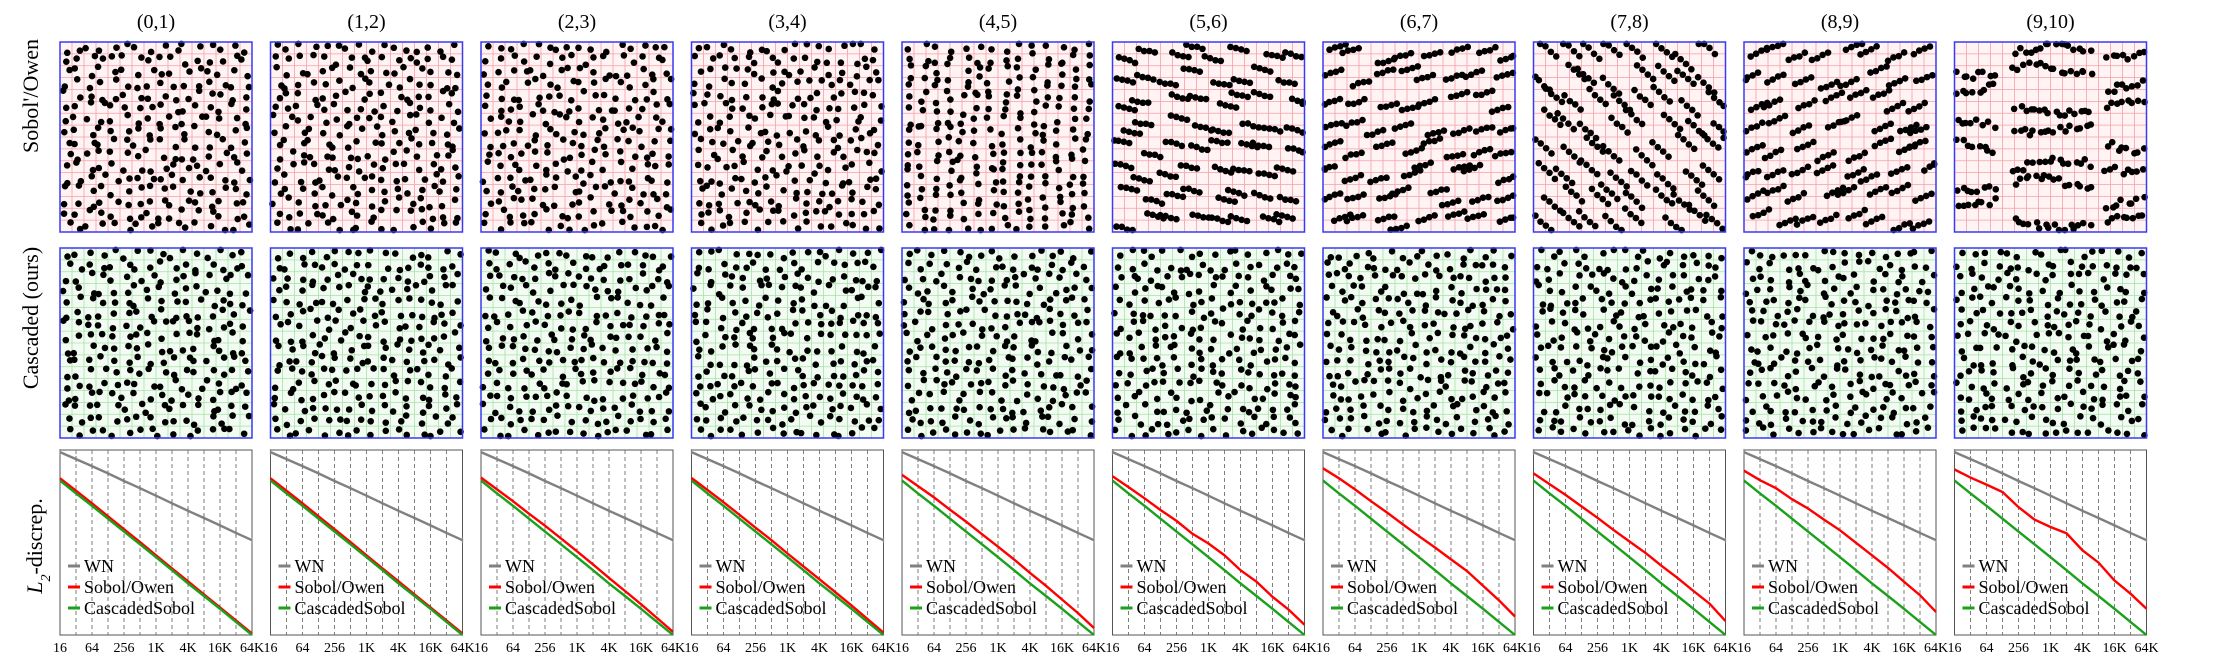 The image size is (2228, 667). Describe the element at coordinates (883, 648) in the screenshot. I see `x-tick-label: 64K` at that location.